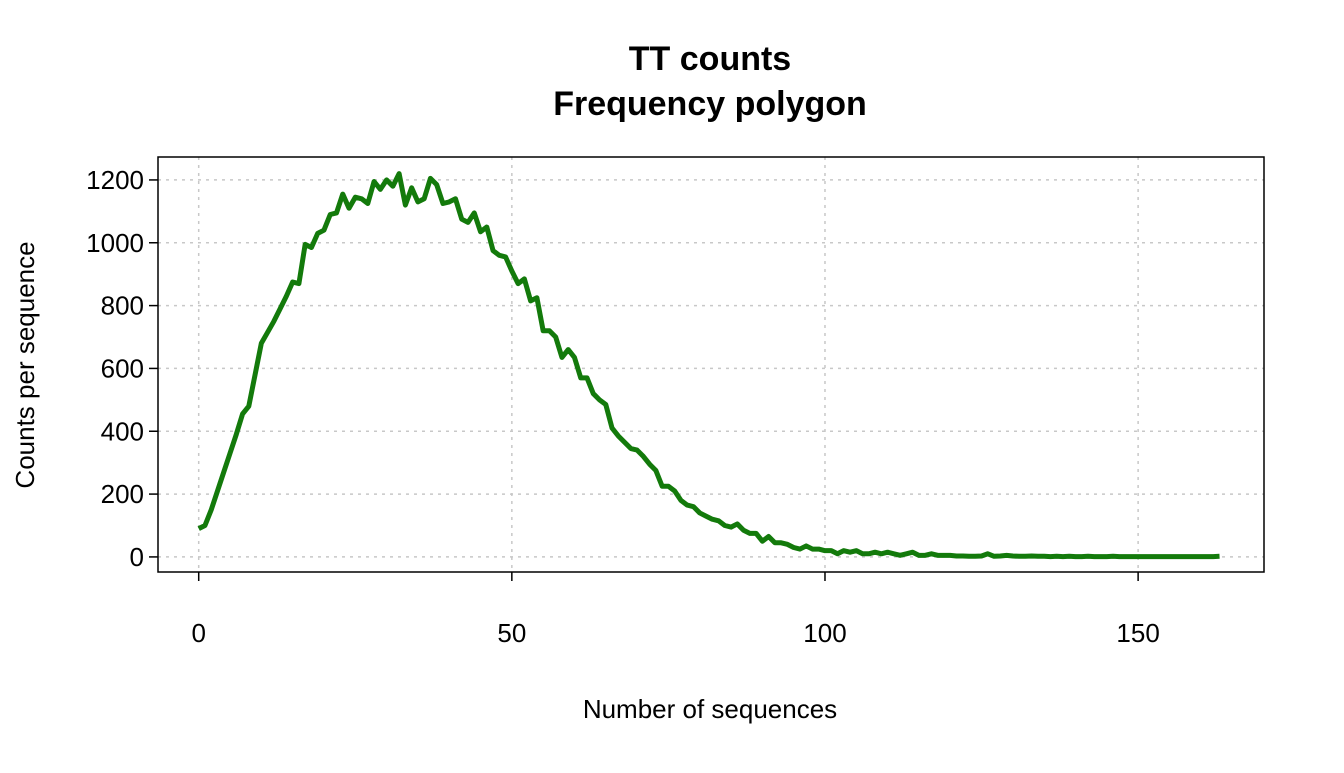  I want to click on y-tick-label: 1000, so click(115, 243).